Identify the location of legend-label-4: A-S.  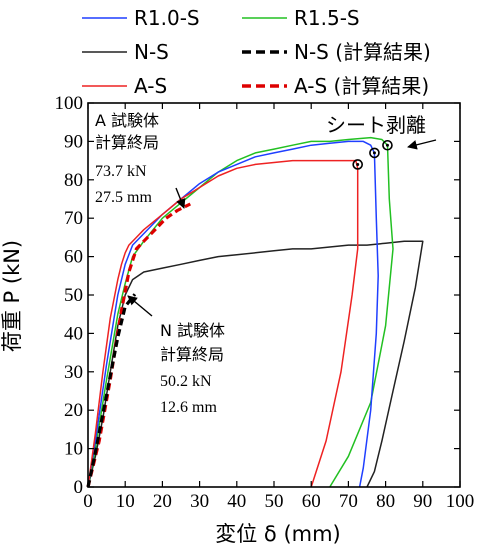
(150, 86).